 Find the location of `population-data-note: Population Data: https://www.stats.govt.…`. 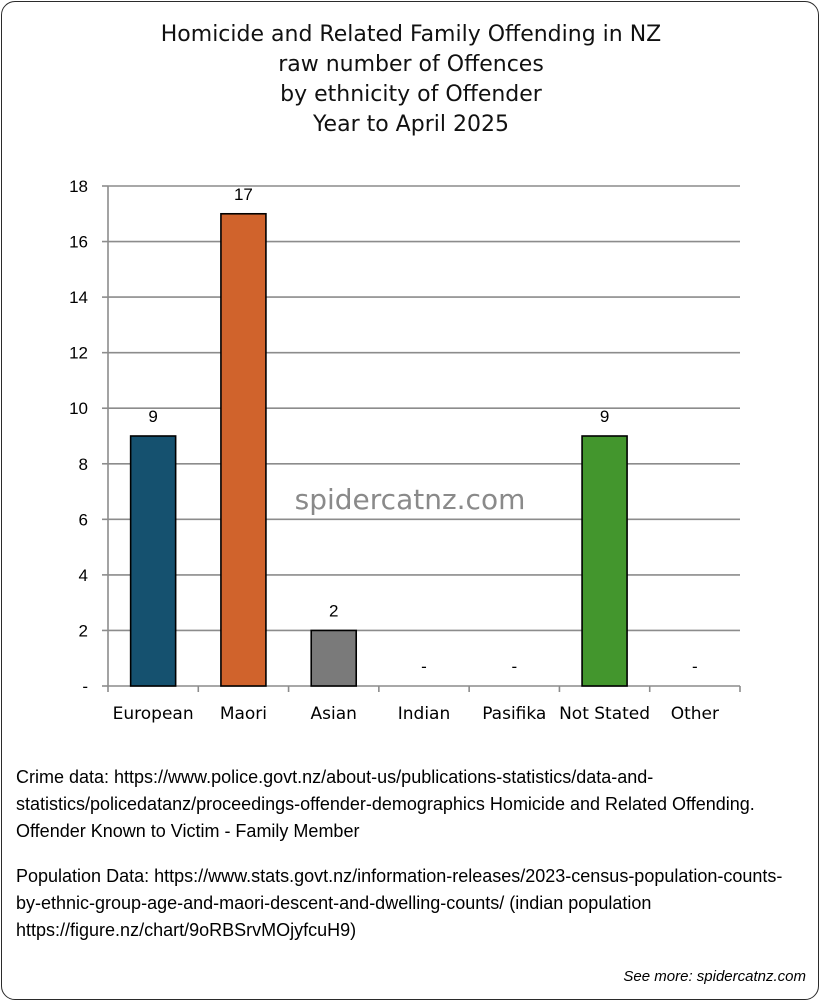

population-data-note: Population Data: https://www.stats.govt.… is located at coordinates (399, 903).